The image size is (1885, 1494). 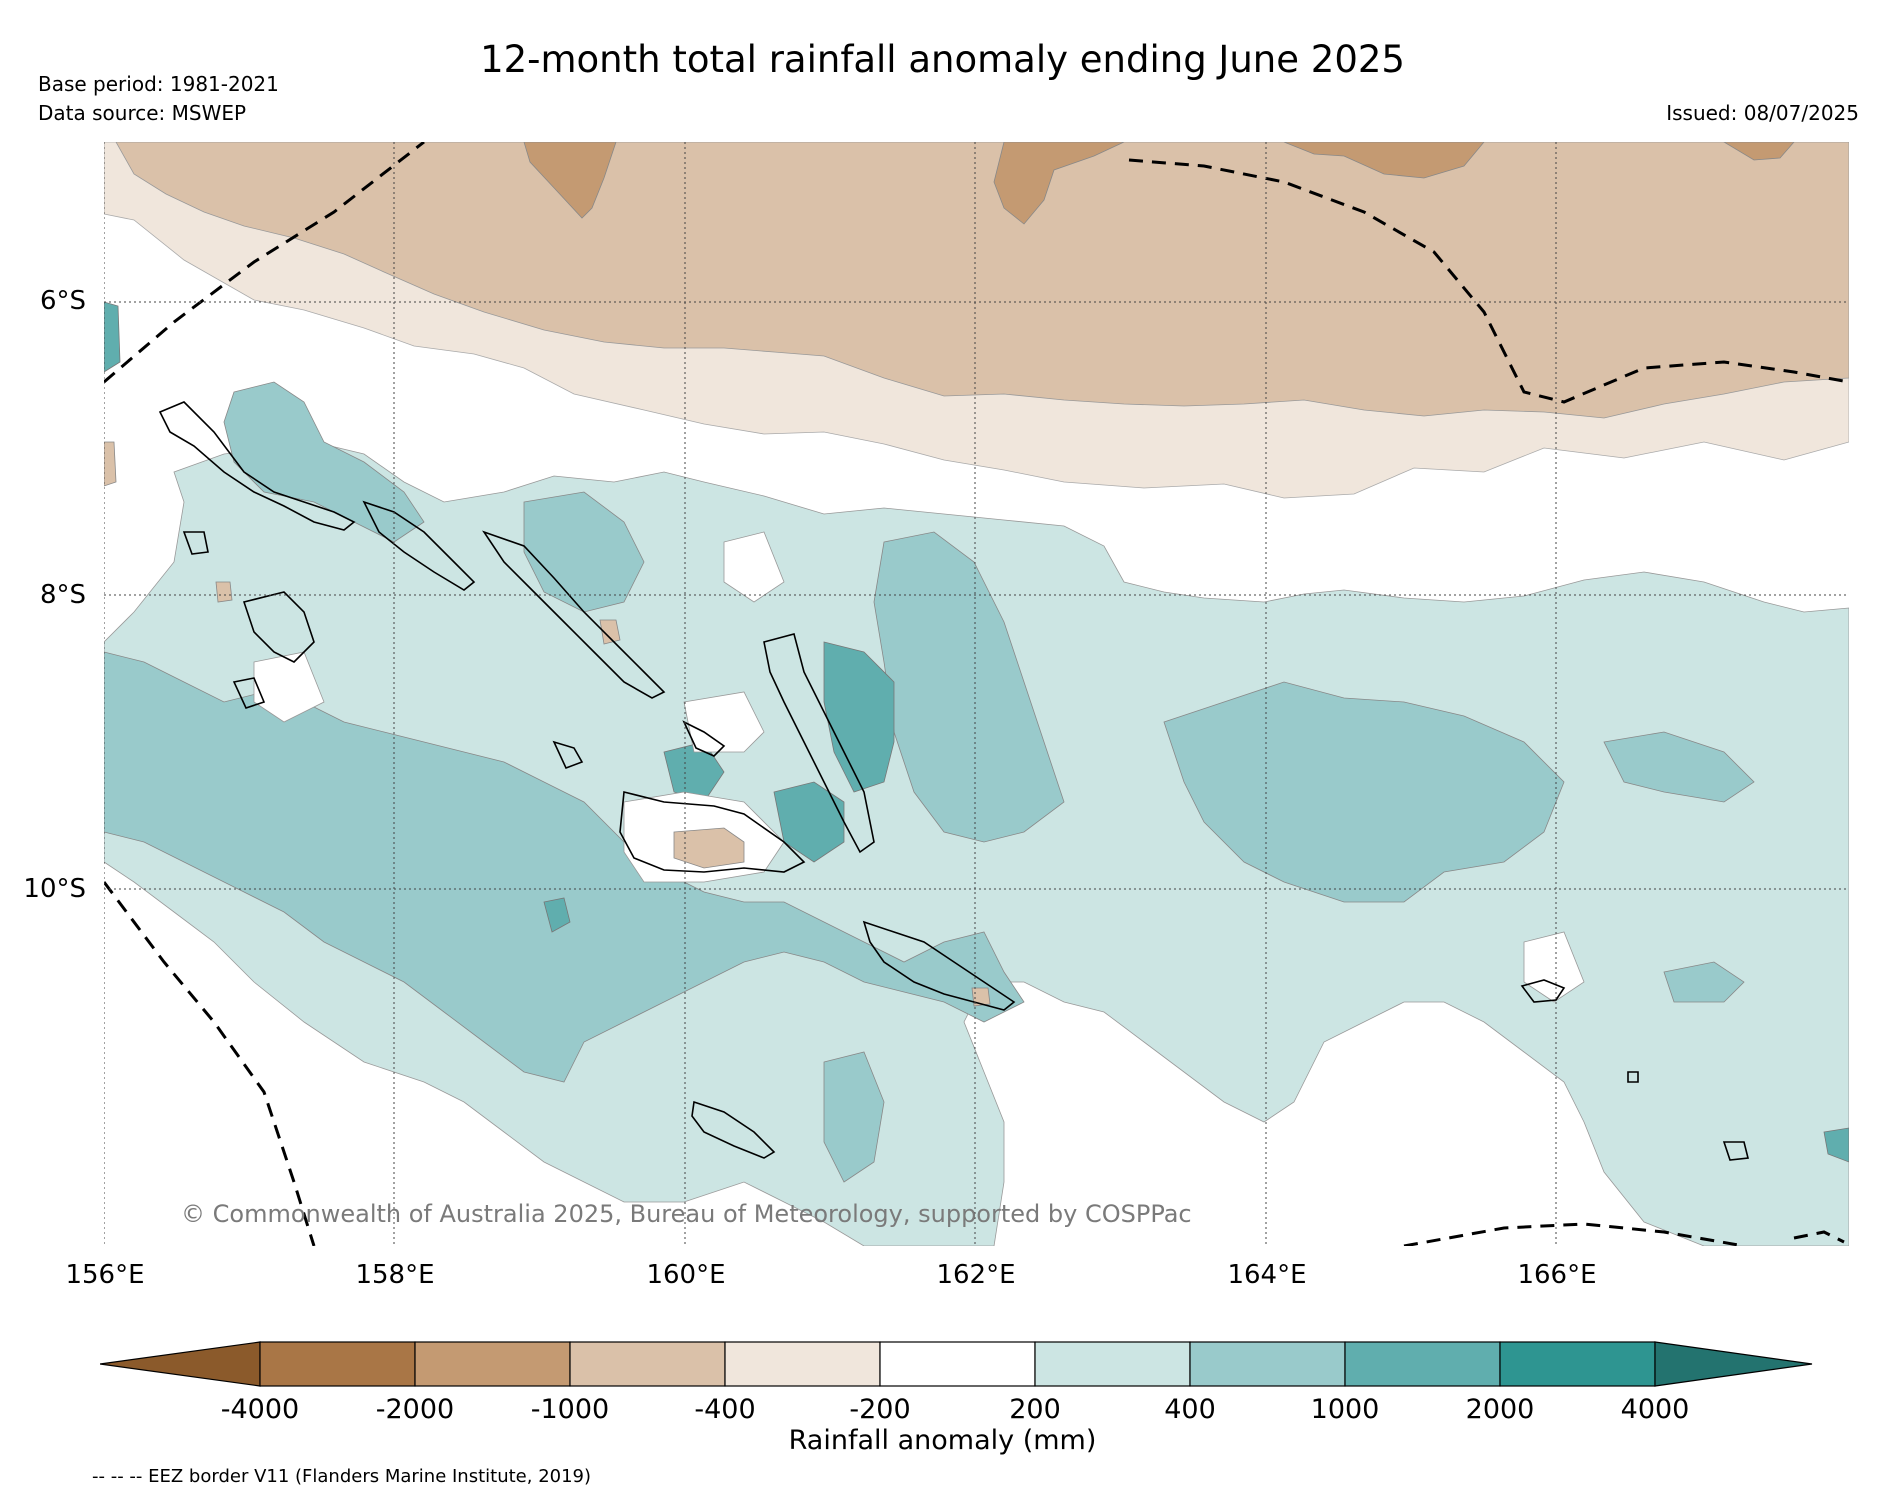 I want to click on legend-tick-label: 1000, so click(x=1345, y=1409).